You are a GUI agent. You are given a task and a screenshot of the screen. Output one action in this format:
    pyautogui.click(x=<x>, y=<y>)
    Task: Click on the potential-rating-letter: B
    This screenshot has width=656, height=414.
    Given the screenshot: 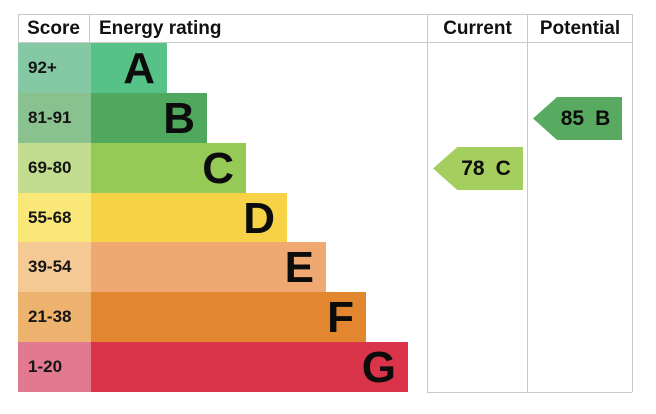 What is the action you would take?
    pyautogui.click(x=603, y=118)
    